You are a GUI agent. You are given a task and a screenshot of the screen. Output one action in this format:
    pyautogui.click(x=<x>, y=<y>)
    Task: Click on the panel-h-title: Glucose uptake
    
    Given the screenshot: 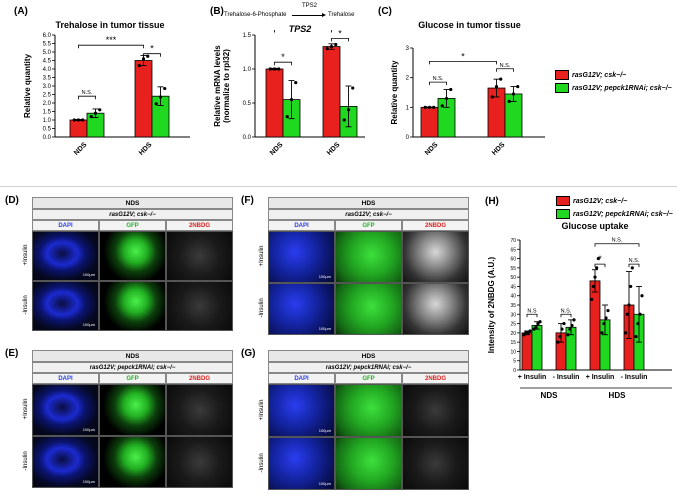 What is the action you would take?
    pyautogui.click(x=595, y=226)
    